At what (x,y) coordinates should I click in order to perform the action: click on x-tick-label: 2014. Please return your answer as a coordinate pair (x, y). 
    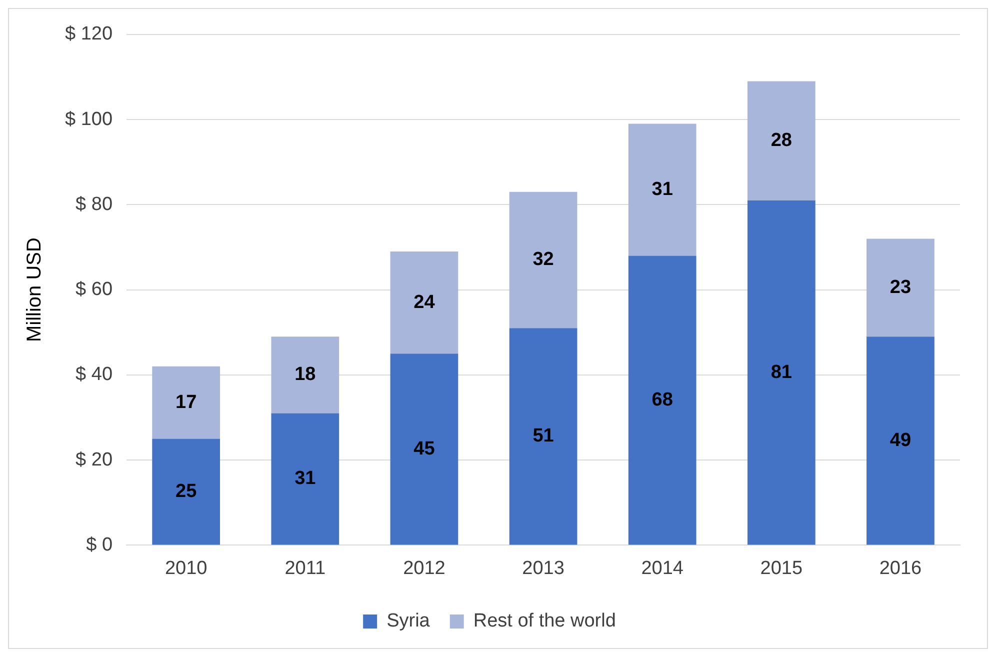
    Looking at the image, I should click on (662, 568).